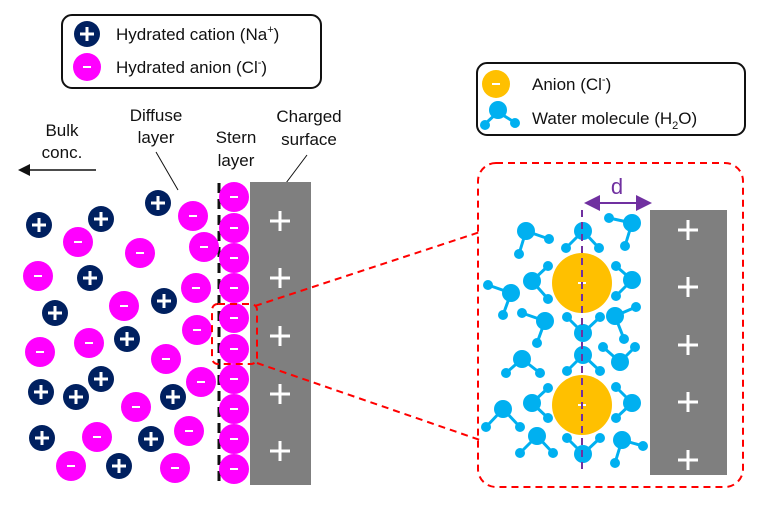 The image size is (768, 508). I want to click on bulk-label-line1: Bulk, so click(62, 130).